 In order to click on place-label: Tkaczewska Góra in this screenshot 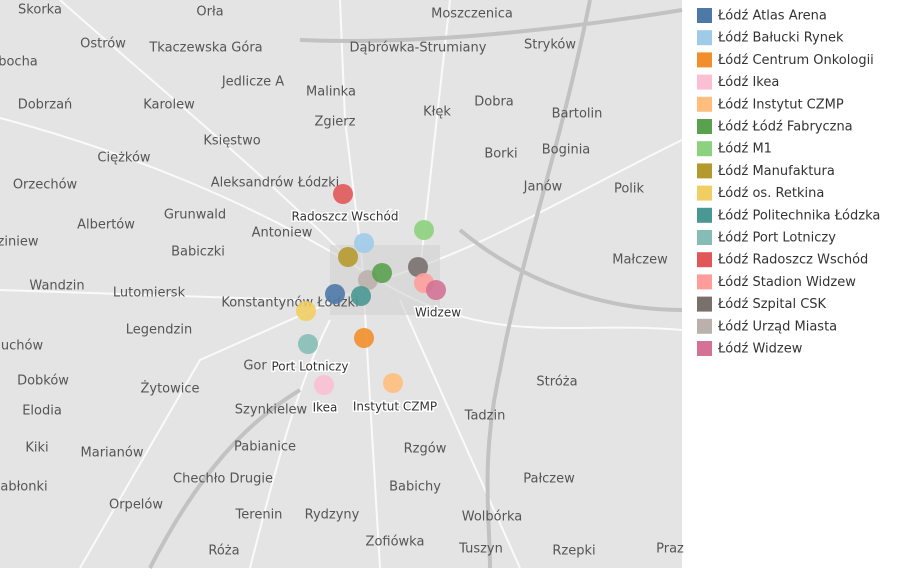, I will do `click(205, 48)`.